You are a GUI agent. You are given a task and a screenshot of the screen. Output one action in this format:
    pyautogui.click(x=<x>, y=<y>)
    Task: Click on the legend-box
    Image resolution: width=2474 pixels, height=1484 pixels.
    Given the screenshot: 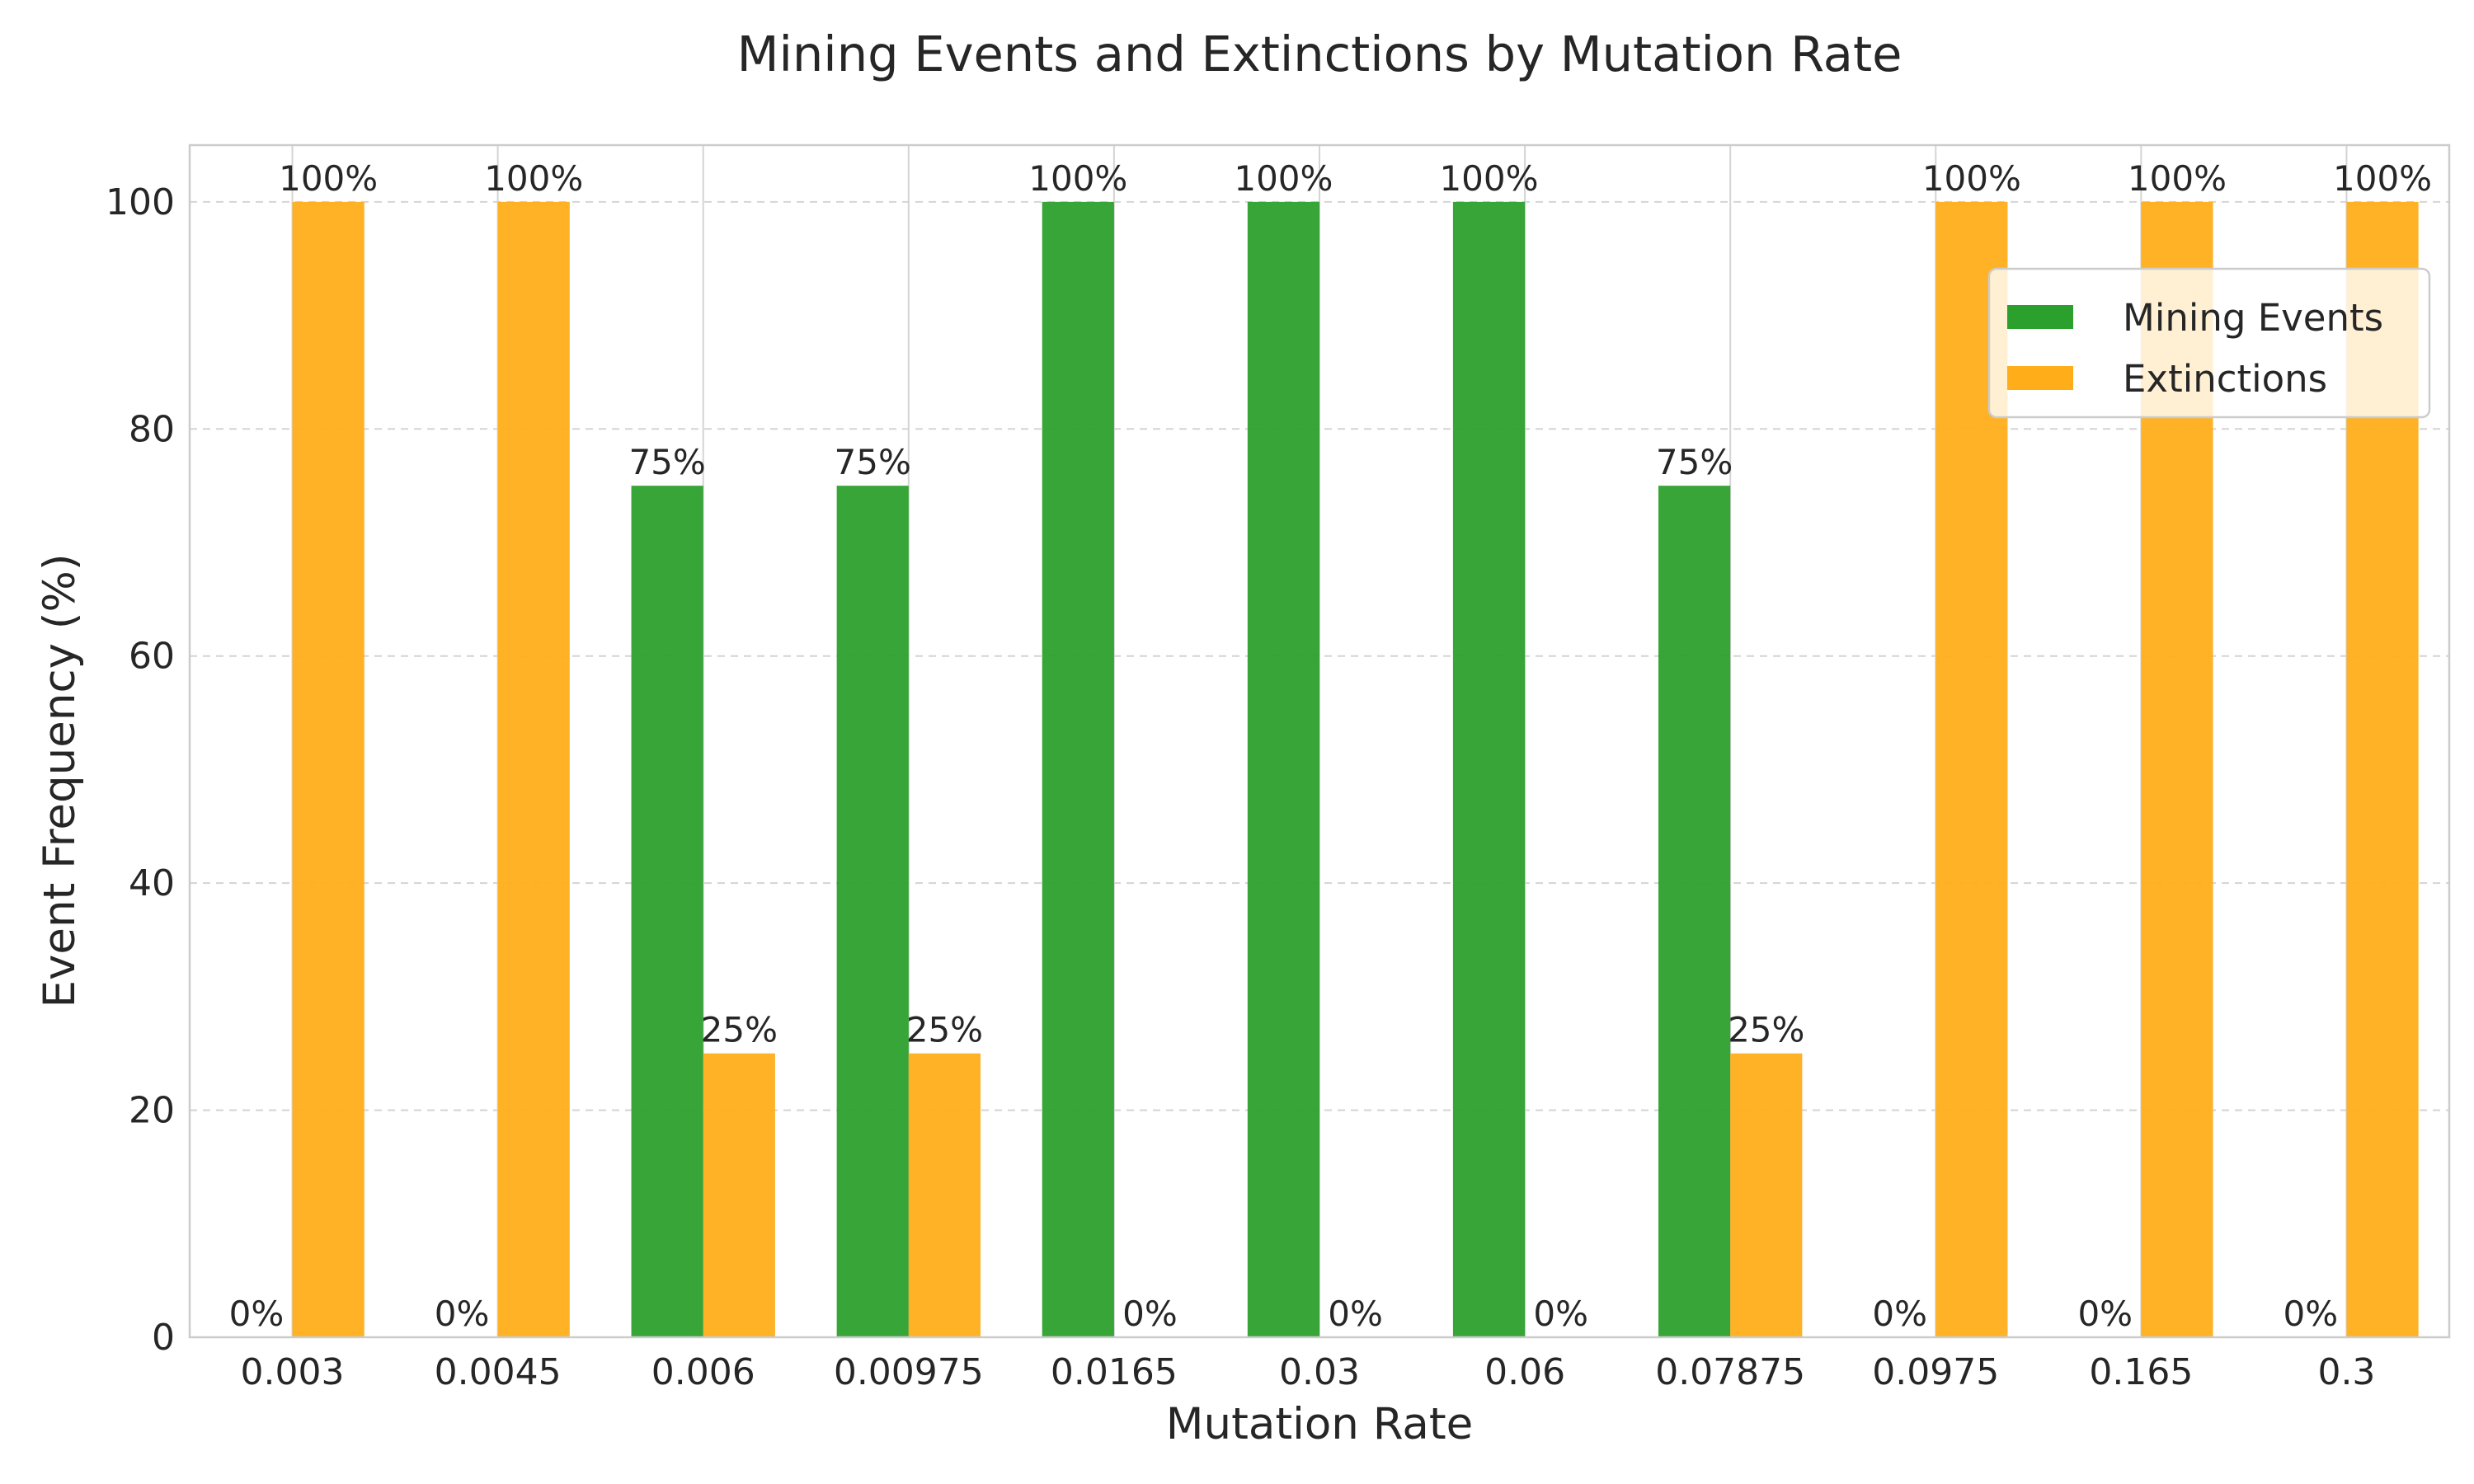 What is the action you would take?
    pyautogui.click(x=2209, y=343)
    